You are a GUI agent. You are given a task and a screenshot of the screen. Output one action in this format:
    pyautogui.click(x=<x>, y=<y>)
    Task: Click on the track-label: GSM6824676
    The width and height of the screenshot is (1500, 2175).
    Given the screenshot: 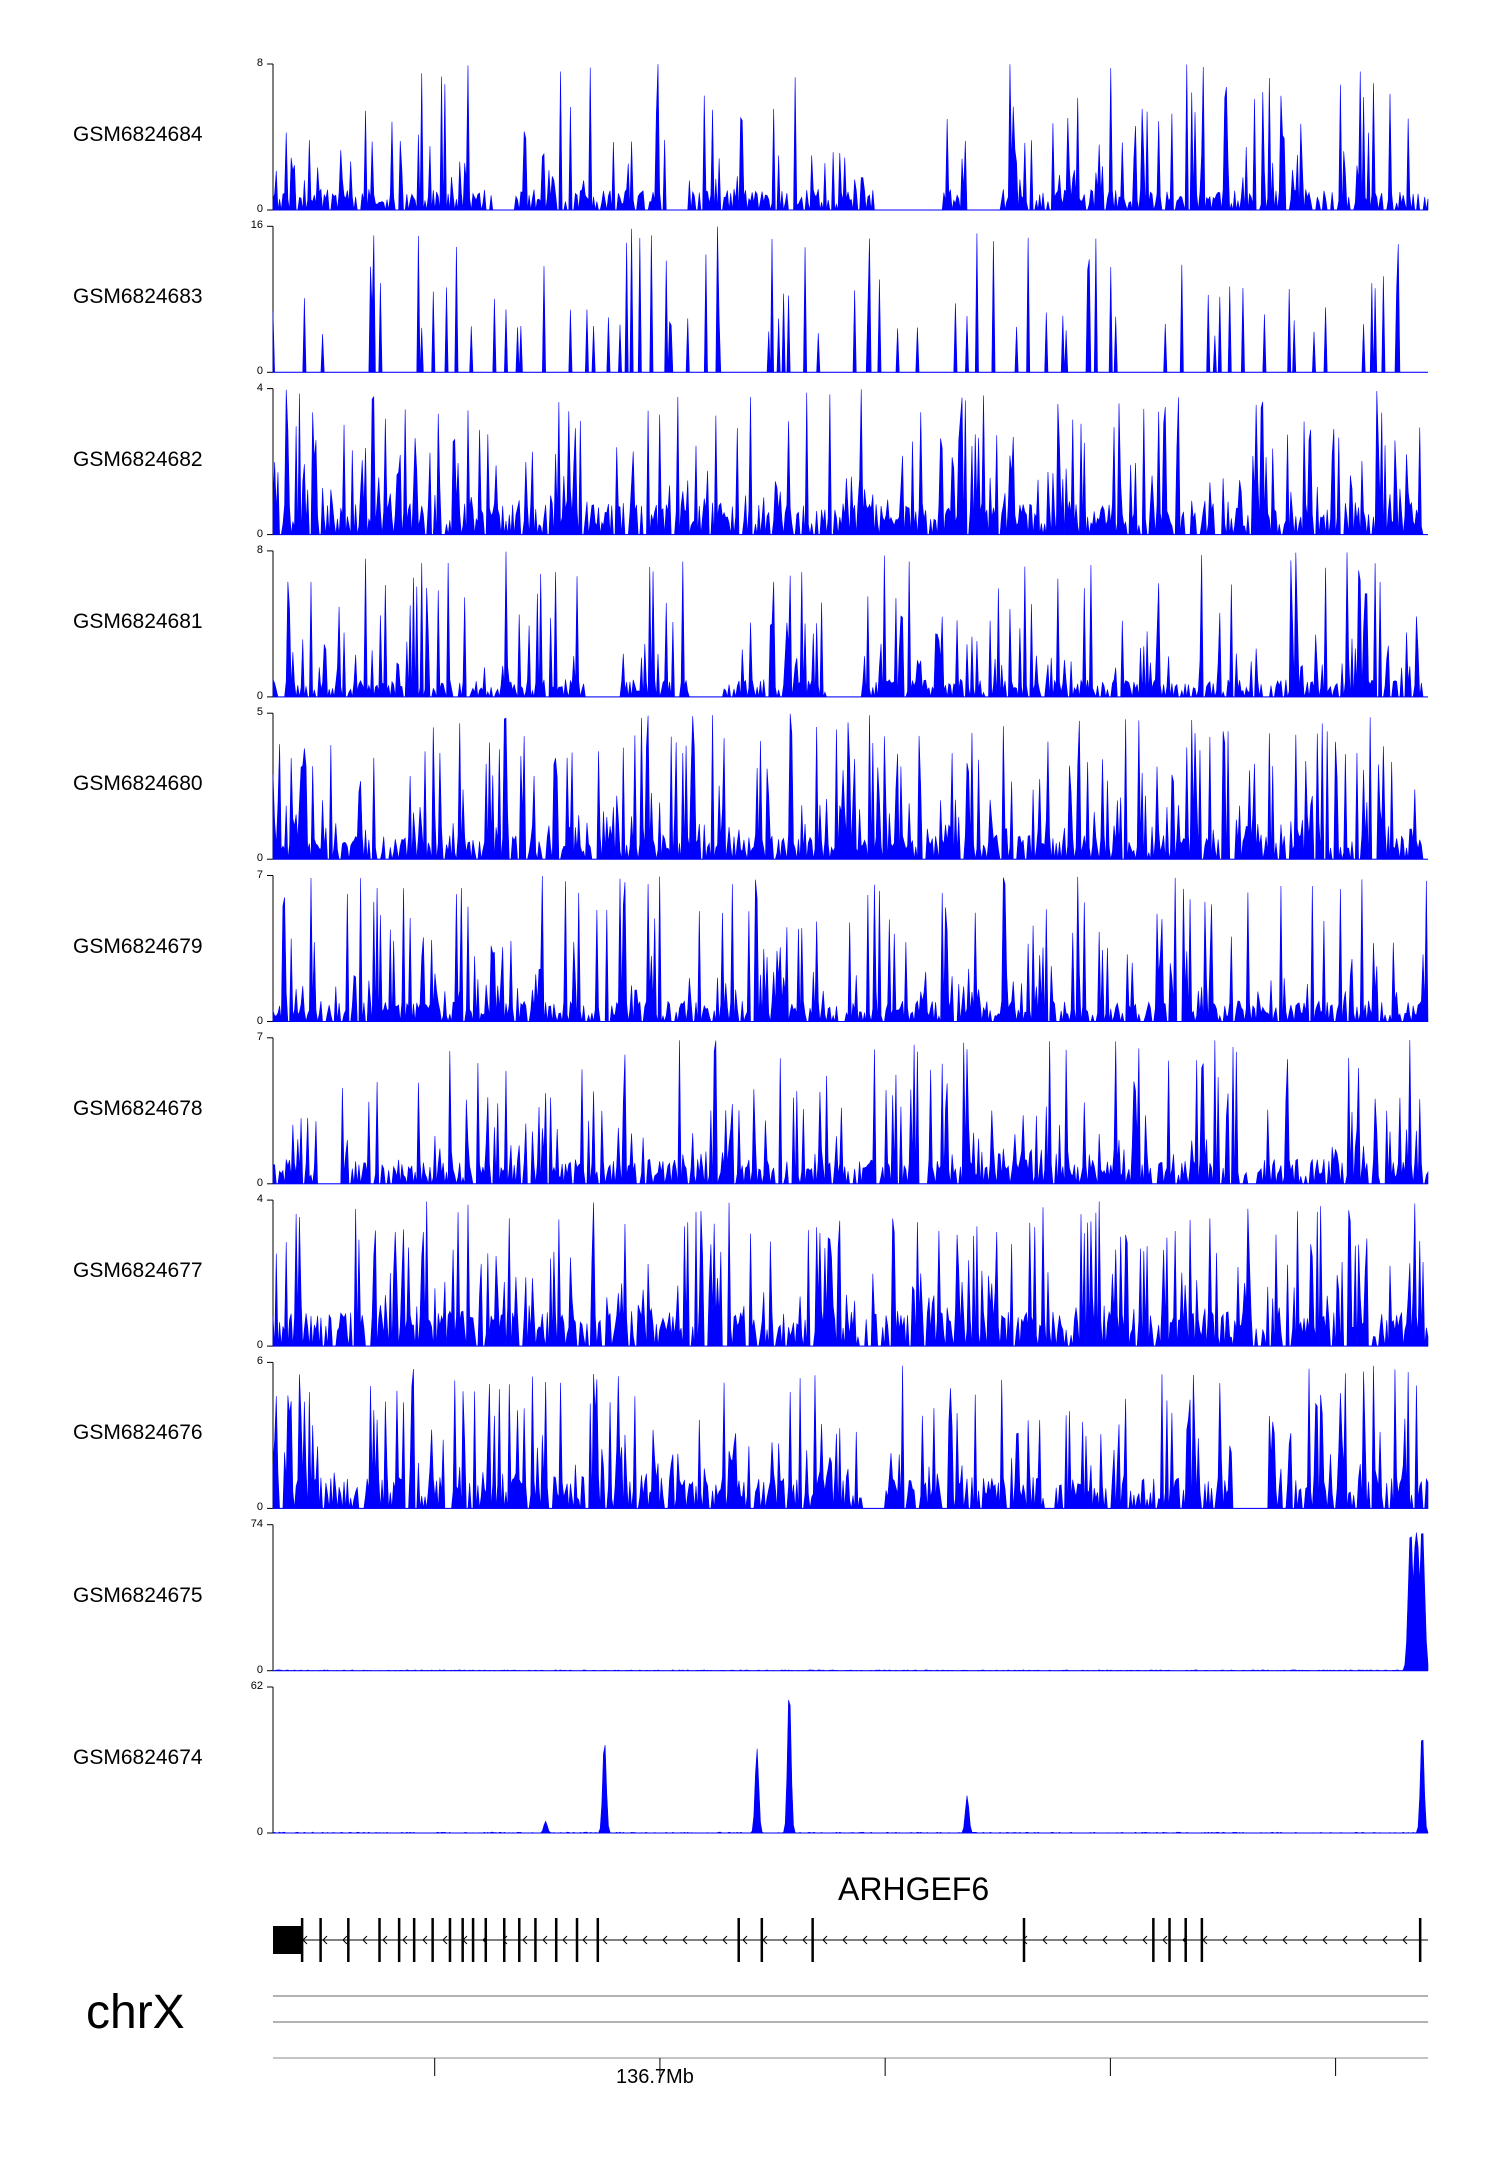 What is the action you would take?
    pyautogui.click(x=138, y=1433)
    